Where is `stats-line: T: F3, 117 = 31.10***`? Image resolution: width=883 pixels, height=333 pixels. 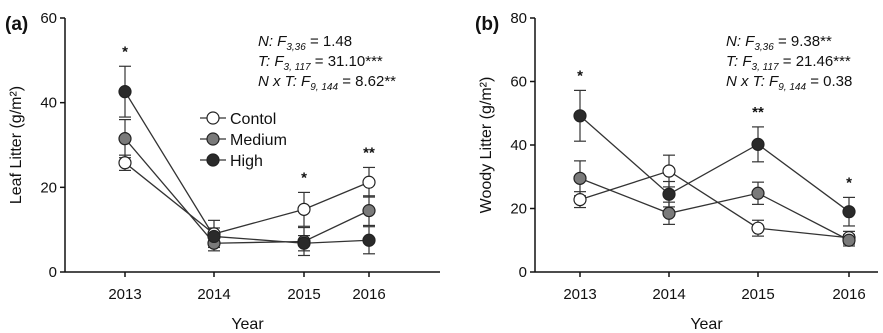
stats-line: T: F3, 117 = 31.10*** is located at coordinates (320, 63).